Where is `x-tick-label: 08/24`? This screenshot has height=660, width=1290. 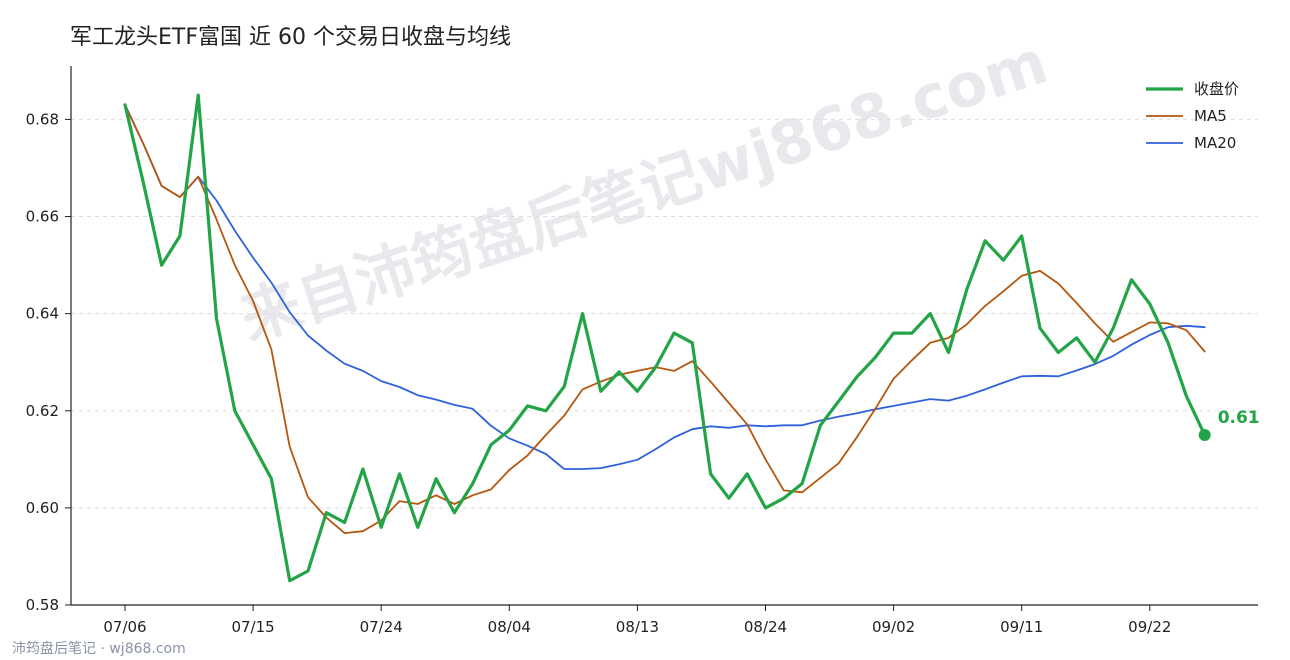
x-tick-label: 08/24 is located at coordinates (765, 627).